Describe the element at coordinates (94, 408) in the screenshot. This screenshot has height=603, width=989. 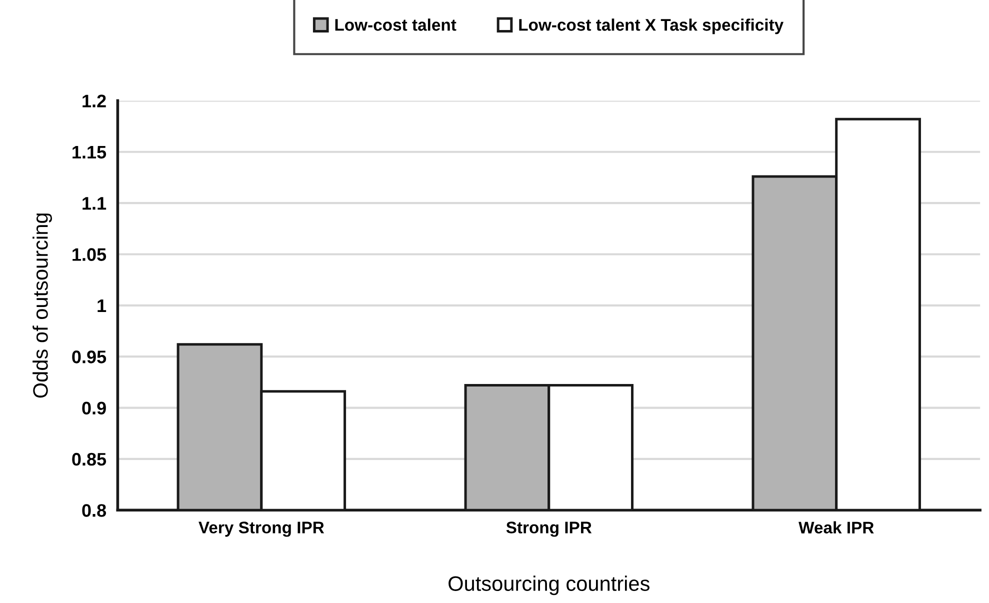
I see `y-tick-label: 0.9` at that location.